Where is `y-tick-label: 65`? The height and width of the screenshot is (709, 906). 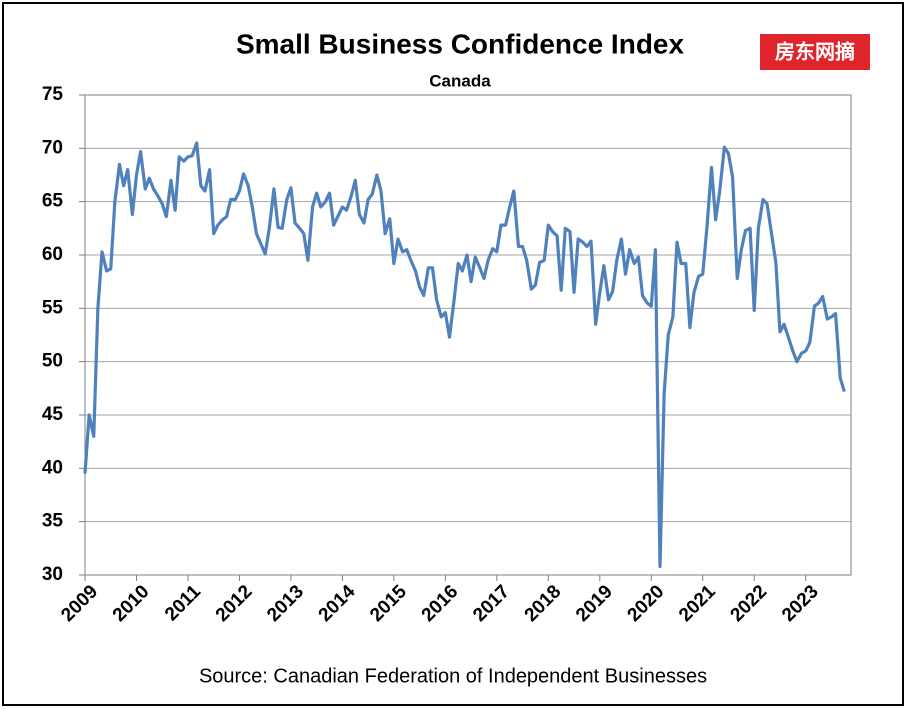 y-tick-label: 65 is located at coordinates (53, 201).